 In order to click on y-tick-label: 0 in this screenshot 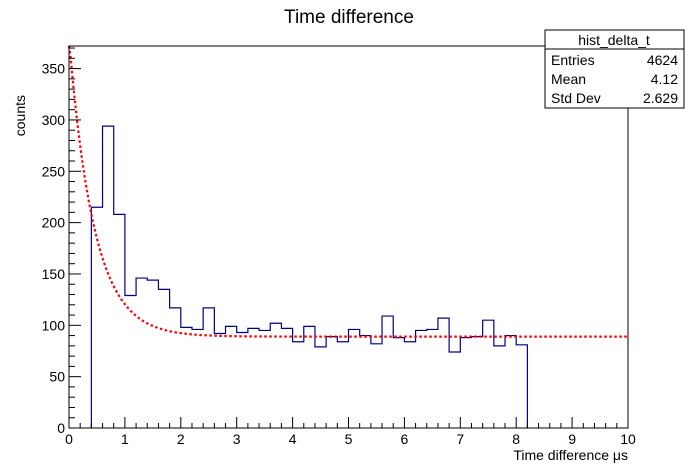, I will do `click(61, 428)`.